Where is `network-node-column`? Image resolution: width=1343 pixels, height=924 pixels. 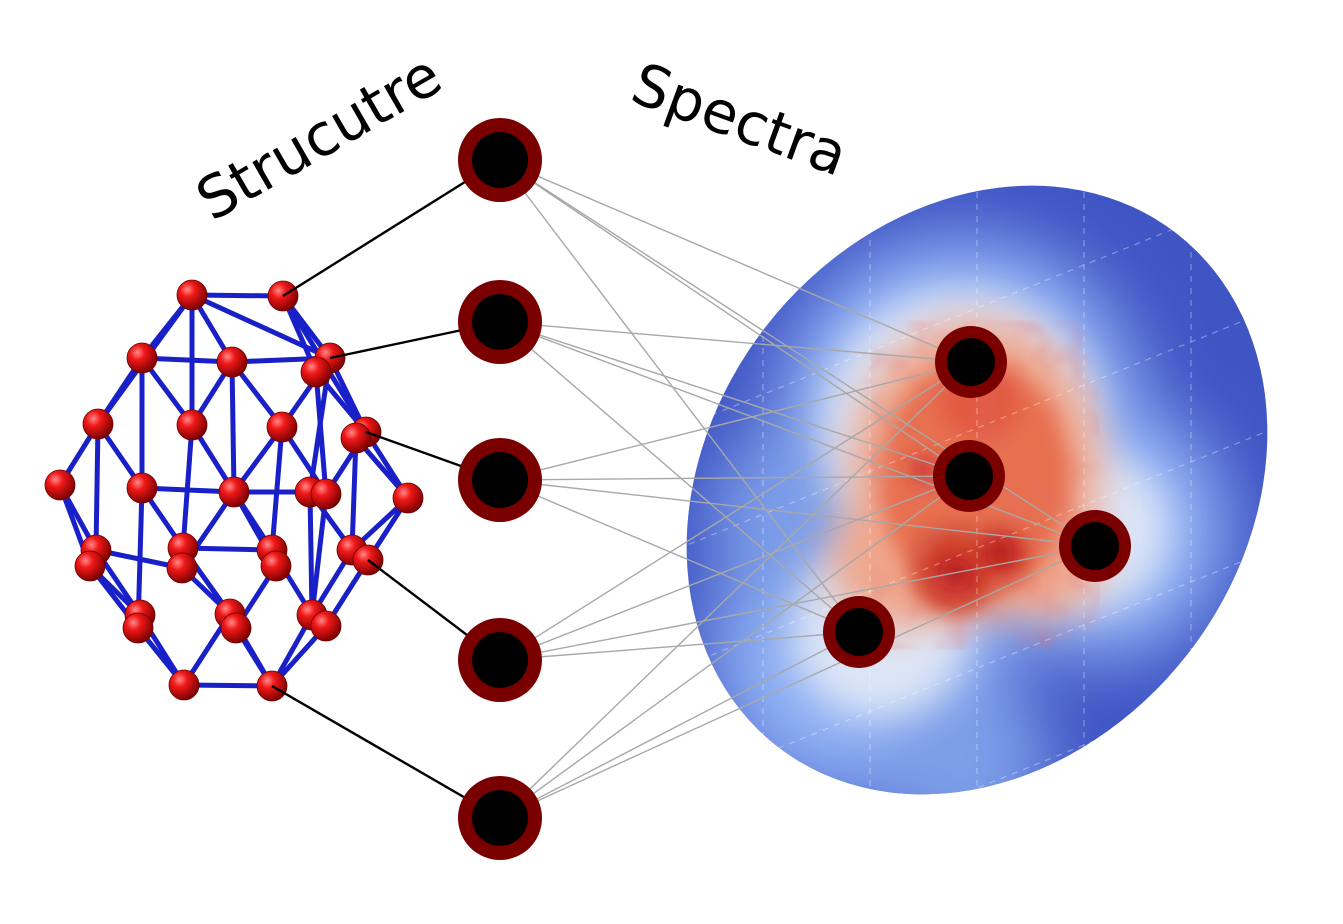 network-node-column is located at coordinates (500, 489).